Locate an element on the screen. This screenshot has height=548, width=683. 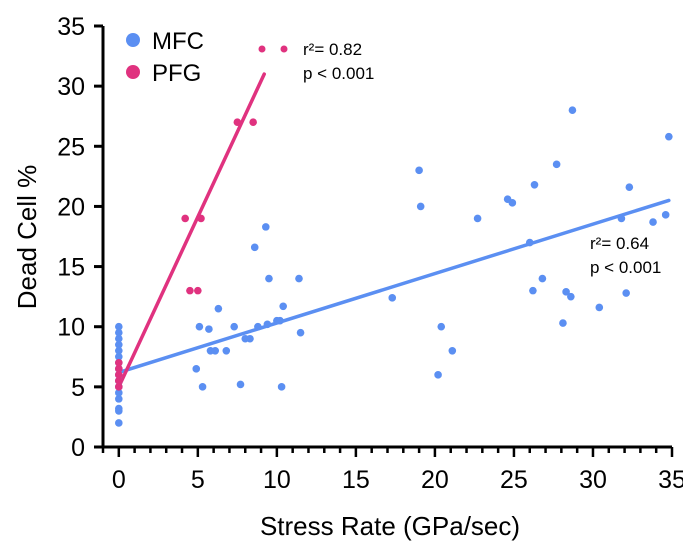
y-tick-label: 15 is located at coordinates (71, 268).